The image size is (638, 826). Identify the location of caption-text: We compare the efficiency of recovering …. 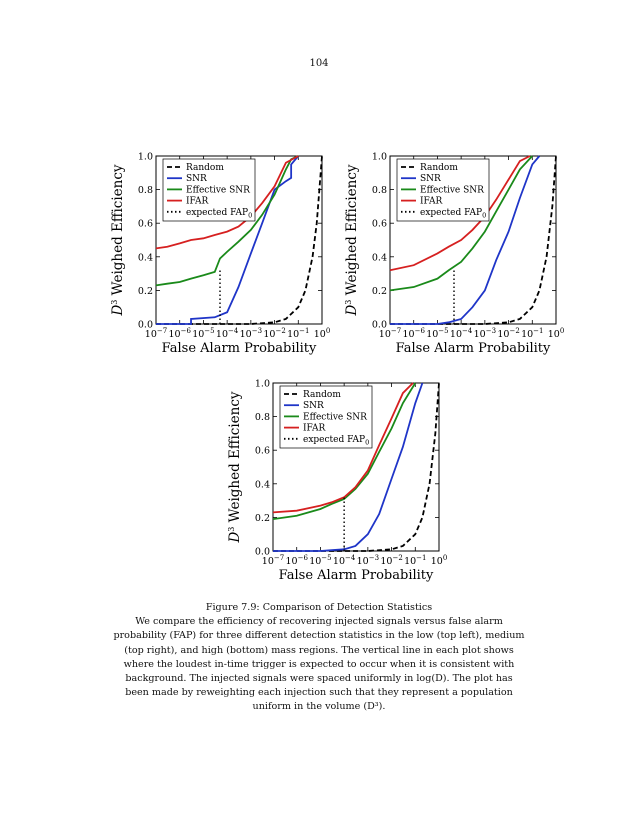
(319, 664).